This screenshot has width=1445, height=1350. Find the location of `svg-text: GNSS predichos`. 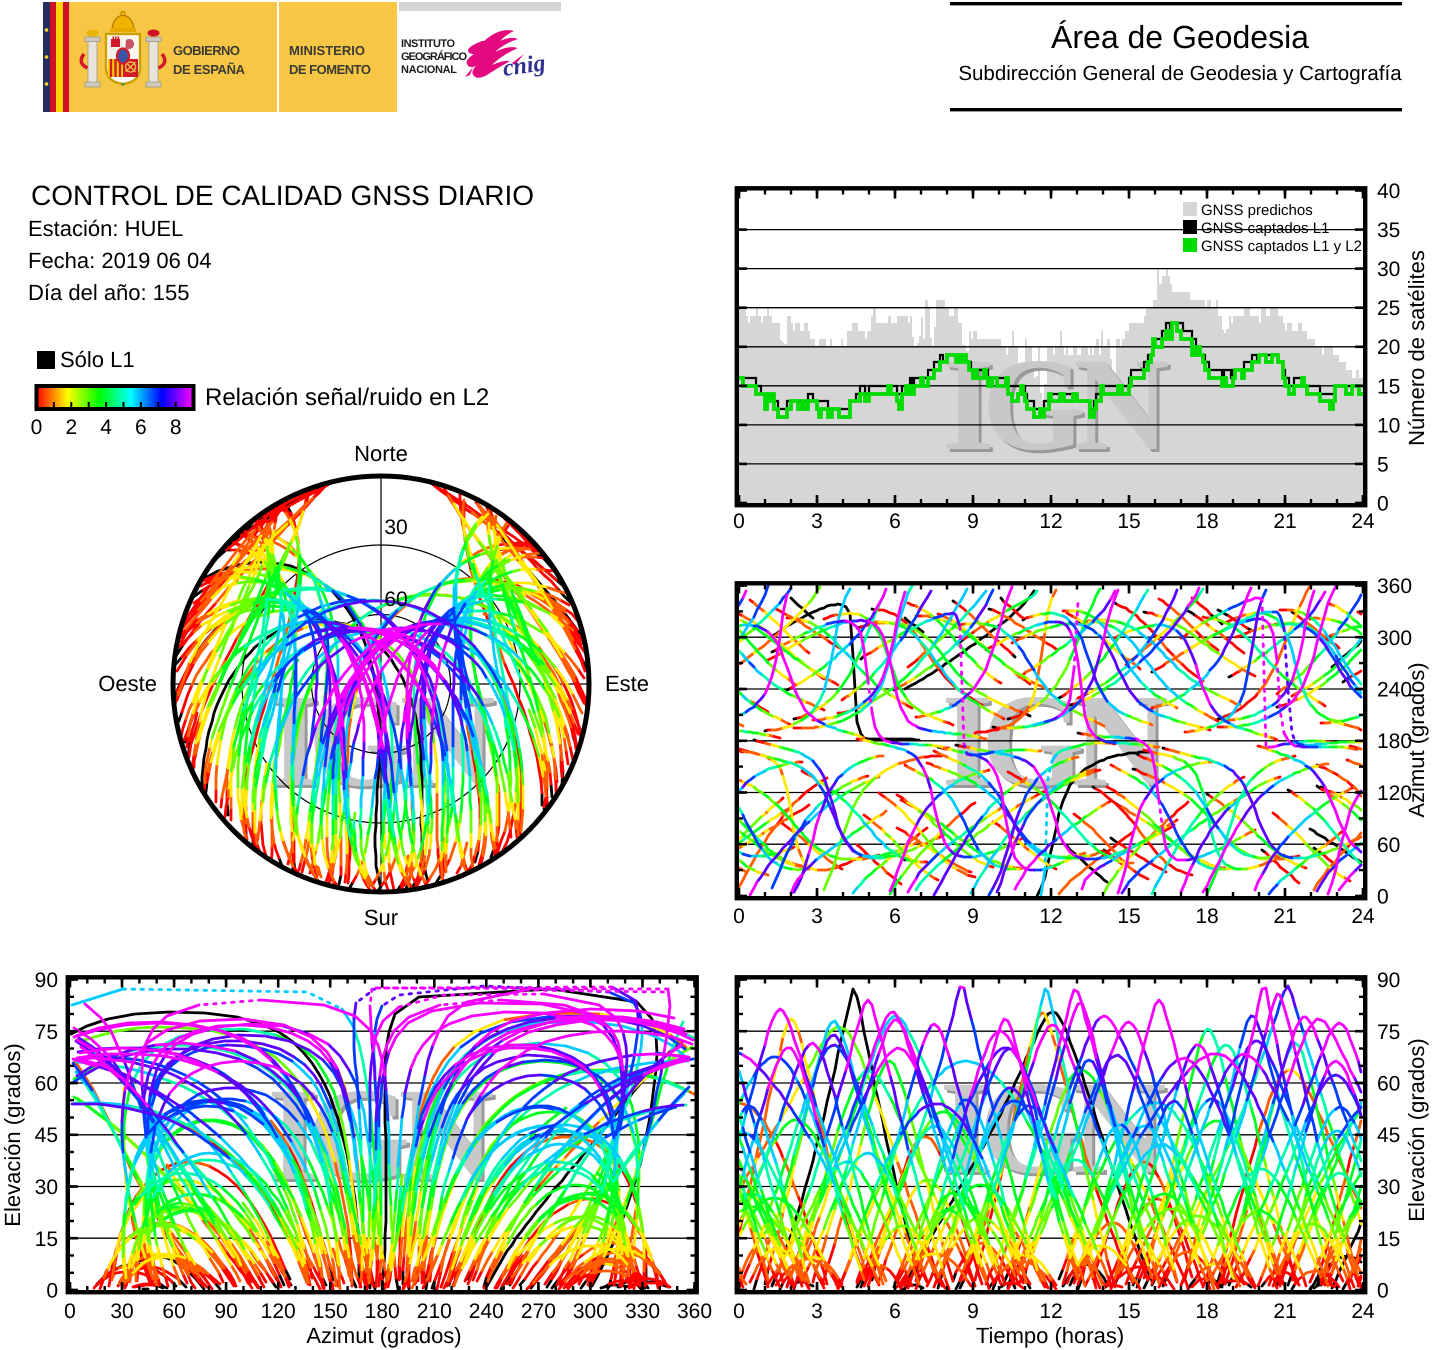

svg-text: GNSS predichos is located at coordinates (1257, 210).